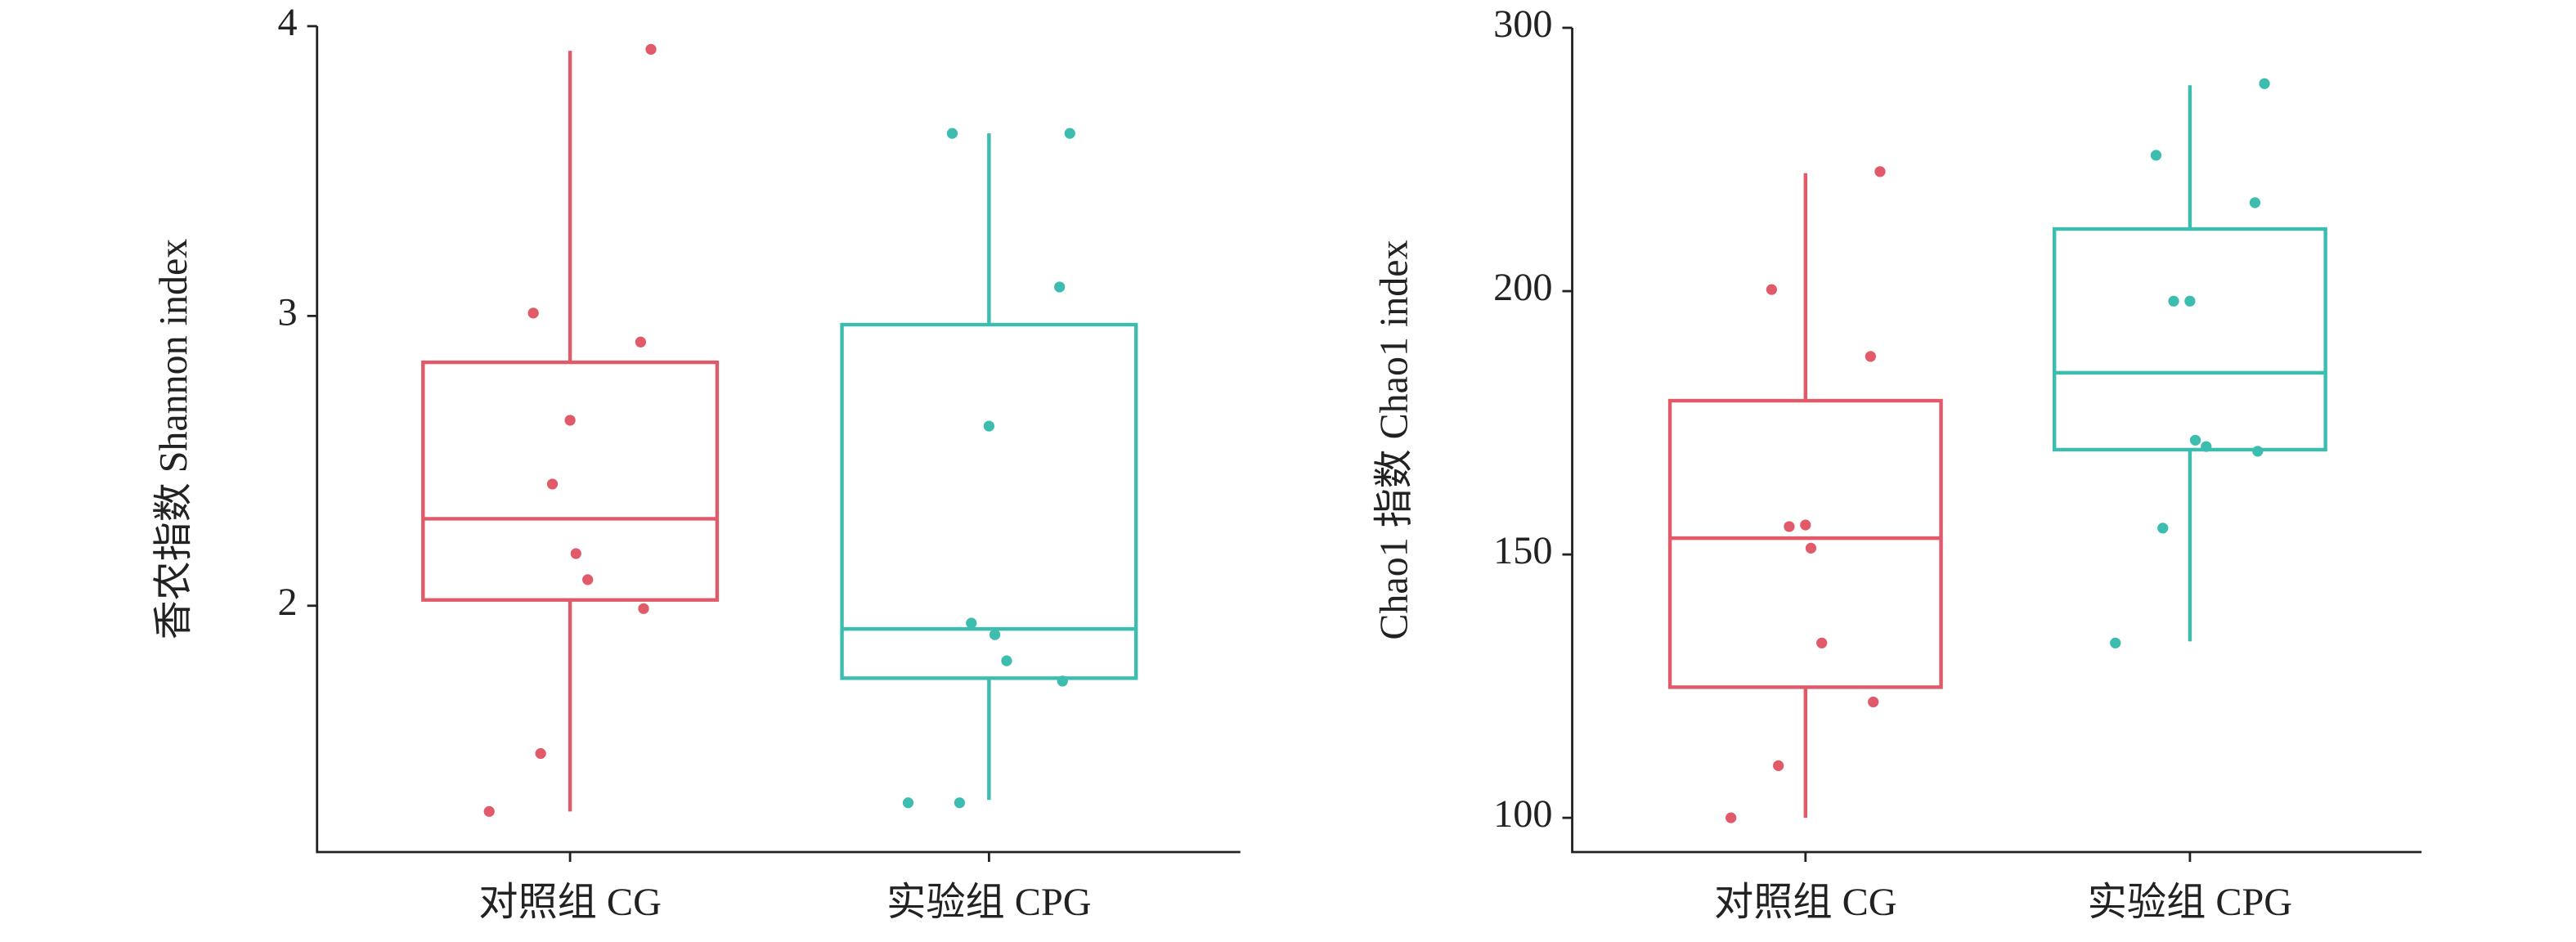 The height and width of the screenshot is (942, 2576). Describe the element at coordinates (288, 312) in the screenshot. I see `y-tick-label: 3` at that location.